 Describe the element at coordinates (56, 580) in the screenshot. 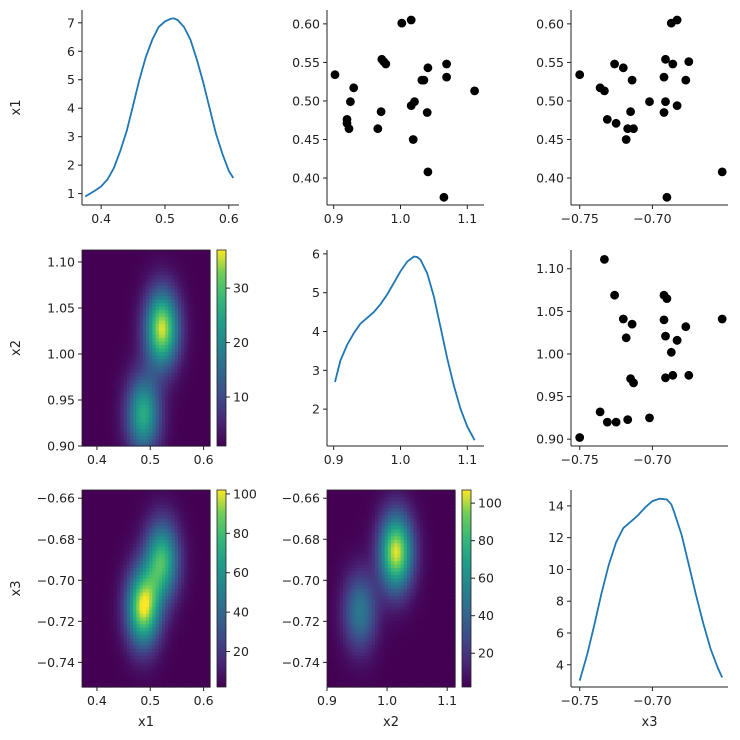

I see `y-tick-label: −0.70` at that location.